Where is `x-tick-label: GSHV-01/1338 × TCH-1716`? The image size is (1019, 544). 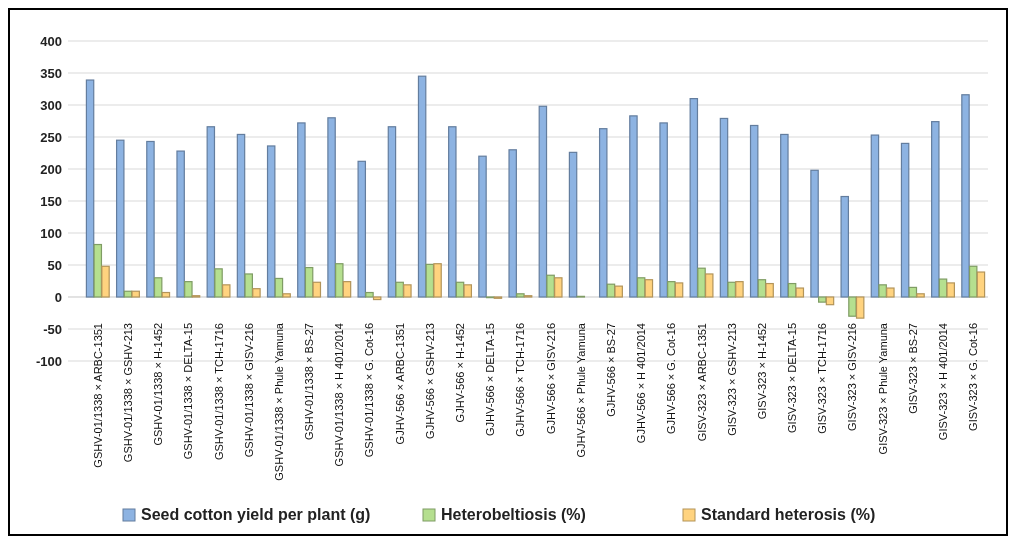 x-tick-label: GSHV-01/1338 × TCH-1716 is located at coordinates (218, 392).